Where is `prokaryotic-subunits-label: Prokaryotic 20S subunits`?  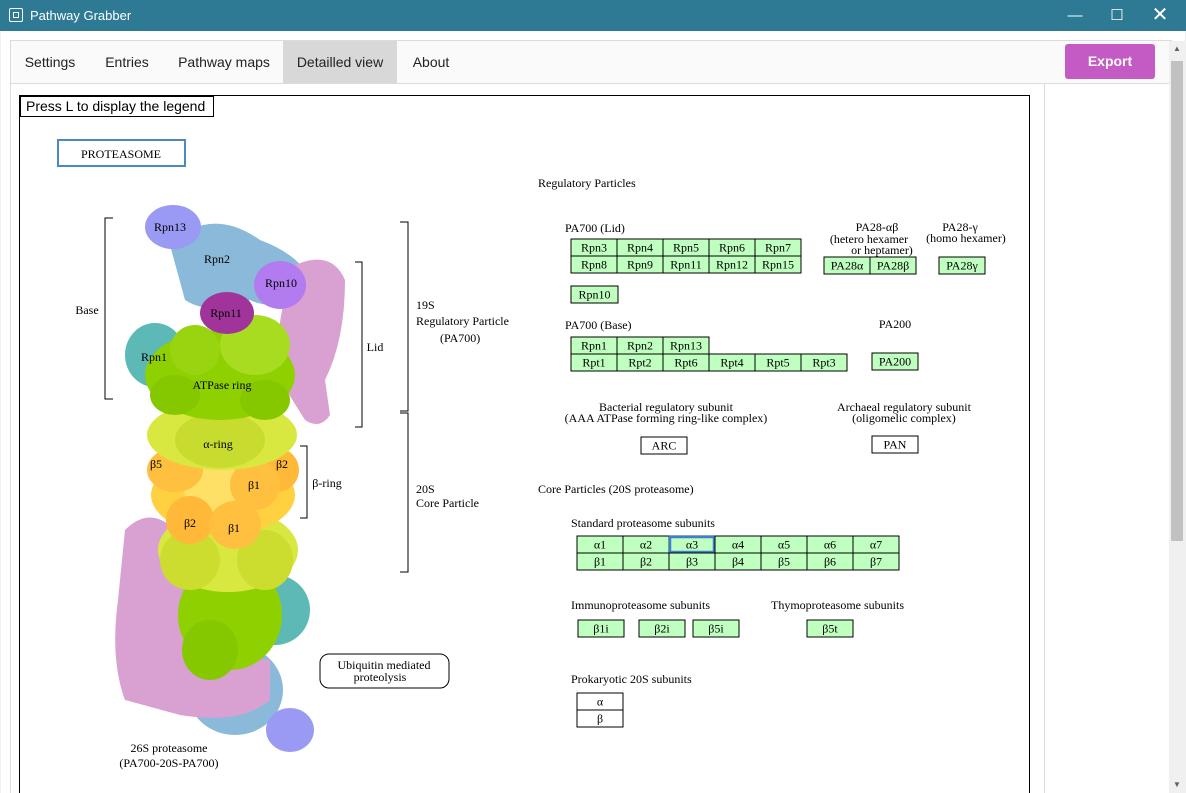
prokaryotic-subunits-label: Prokaryotic 20S subunits is located at coordinates (631, 679).